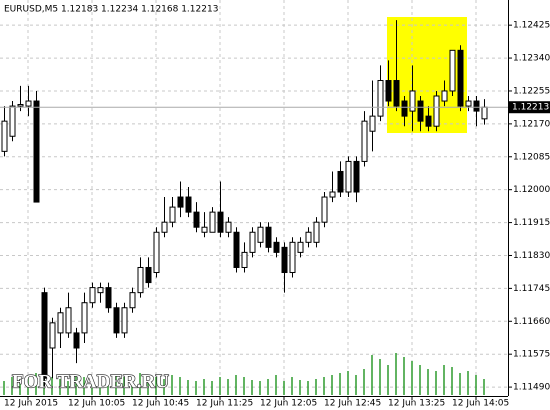 Image resolution: width=550 pixels, height=410 pixels. I want to click on current-price-label: 1.12213, so click(530, 108).